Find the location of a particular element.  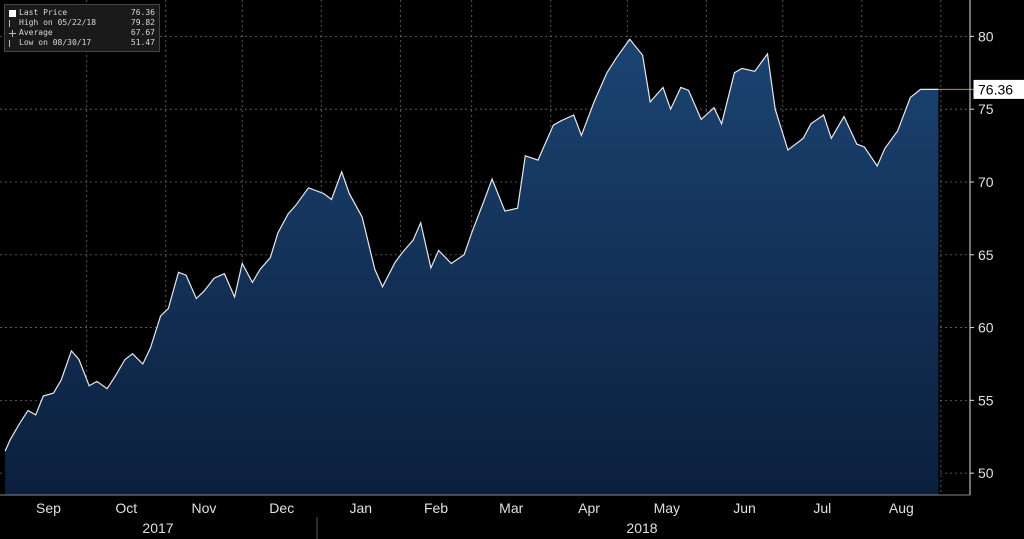

x-tick-label: Feb is located at coordinates (436, 508).